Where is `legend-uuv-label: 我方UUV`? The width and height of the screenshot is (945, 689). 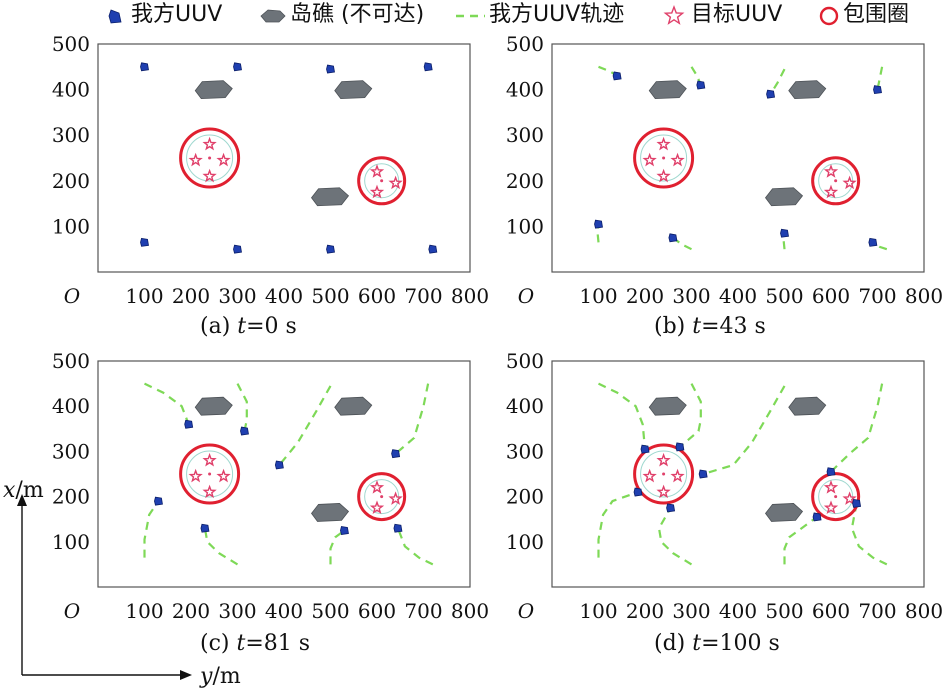
legend-uuv-label: 我方UUV is located at coordinates (176, 14).